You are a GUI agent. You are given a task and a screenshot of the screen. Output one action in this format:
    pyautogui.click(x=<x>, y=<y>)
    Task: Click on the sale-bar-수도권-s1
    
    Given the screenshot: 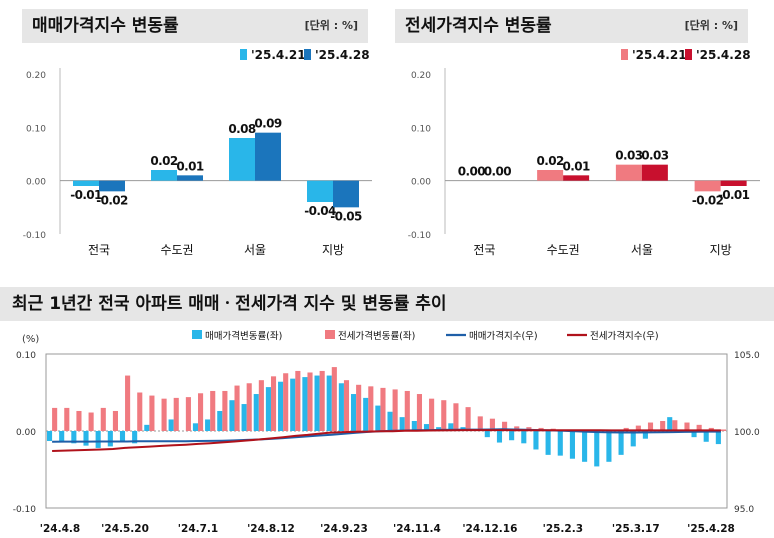 What is the action you would take?
    pyautogui.click(x=164, y=175)
    